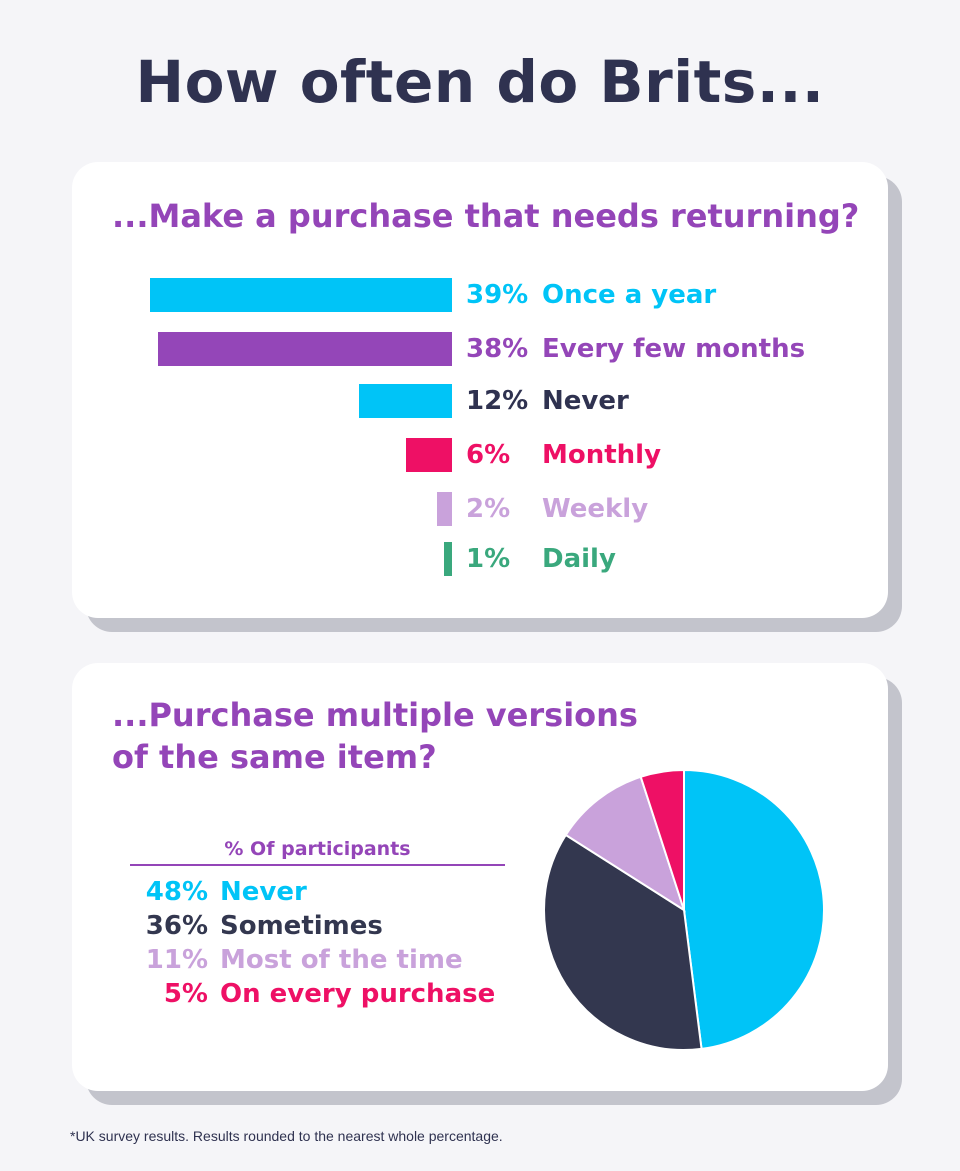  Describe the element at coordinates (448, 559) in the screenshot. I see `bar-daily` at that location.